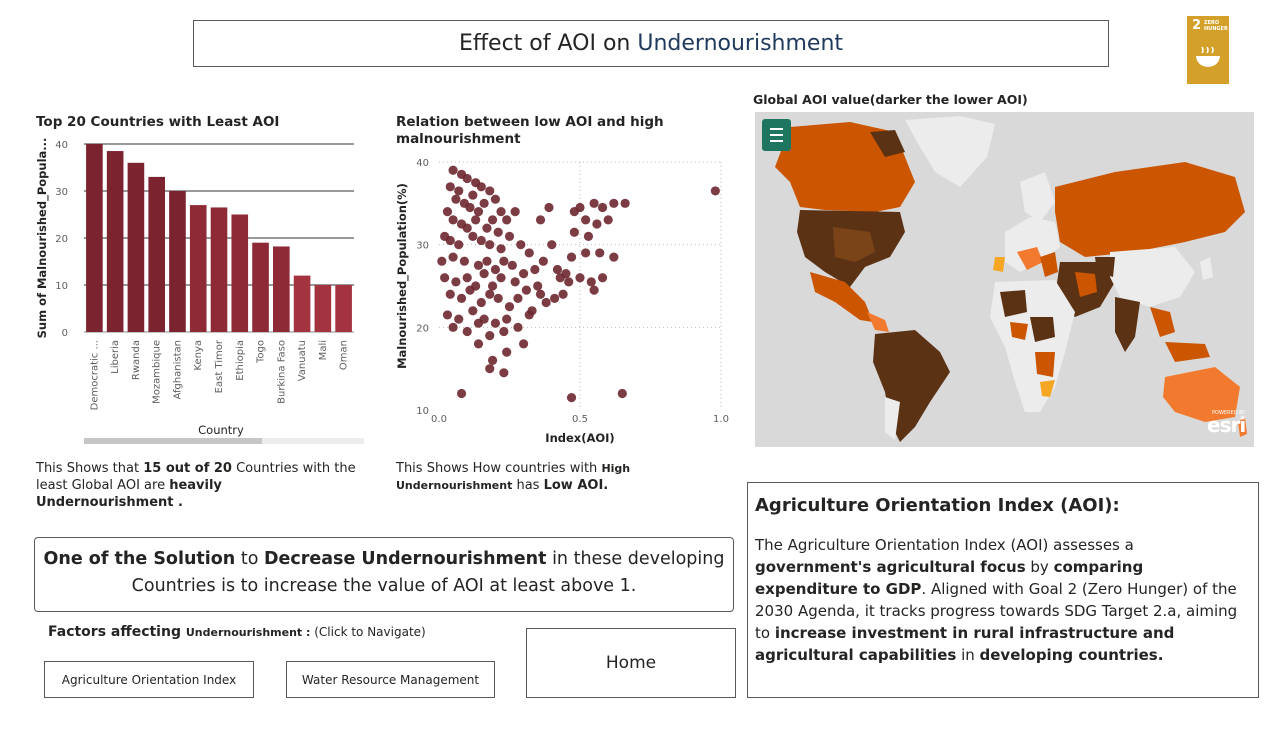 This screenshot has width=1280, height=756. Describe the element at coordinates (890, 567) in the screenshot. I see `aoi-bold: government's agricultural focus` at that location.